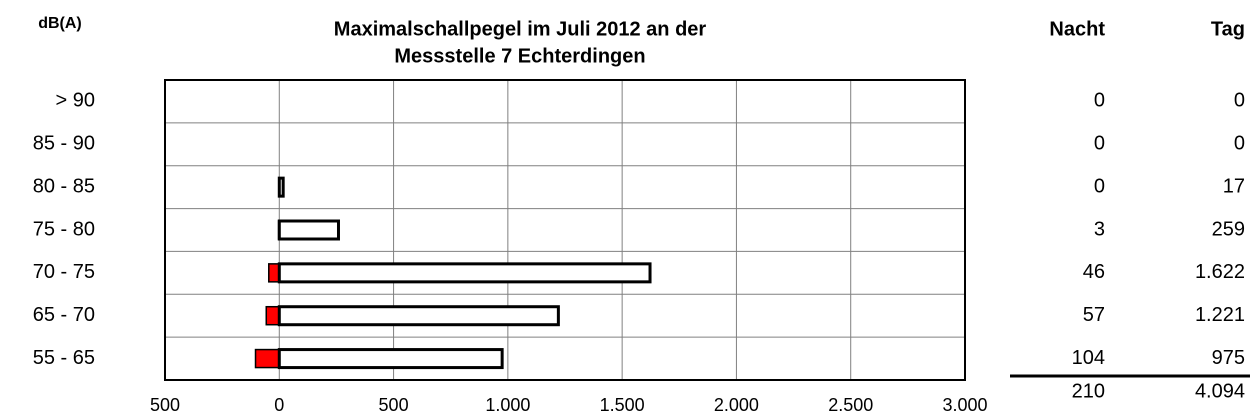 The image size is (1257, 419). What do you see at coordinates (850, 405) in the screenshot?
I see `x-tick-label: 2.500` at bounding box center [850, 405].